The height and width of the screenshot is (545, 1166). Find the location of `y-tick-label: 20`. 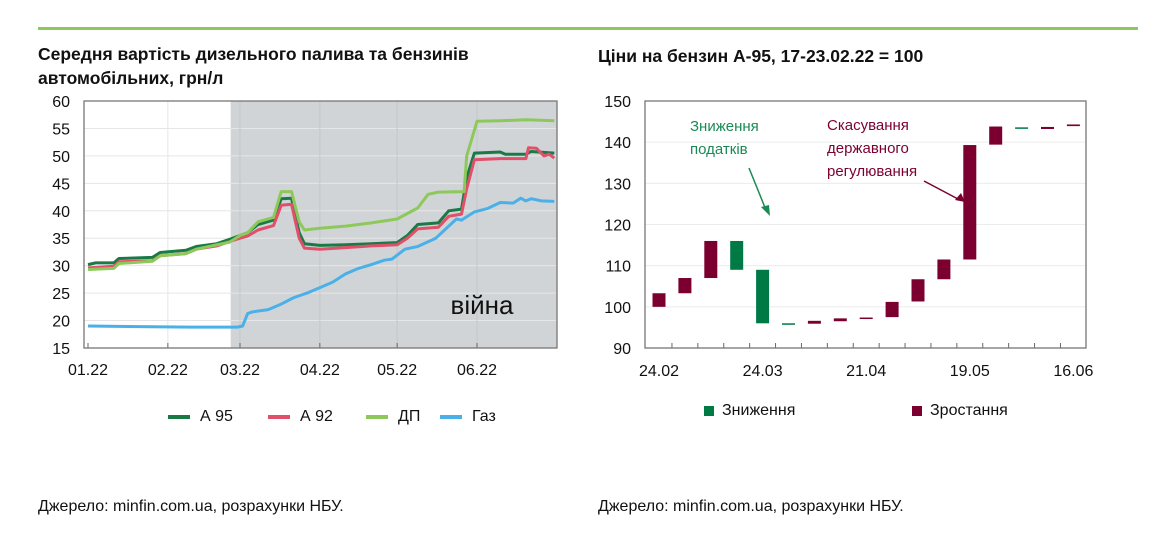

y-tick-label: 20 is located at coordinates (61, 322).